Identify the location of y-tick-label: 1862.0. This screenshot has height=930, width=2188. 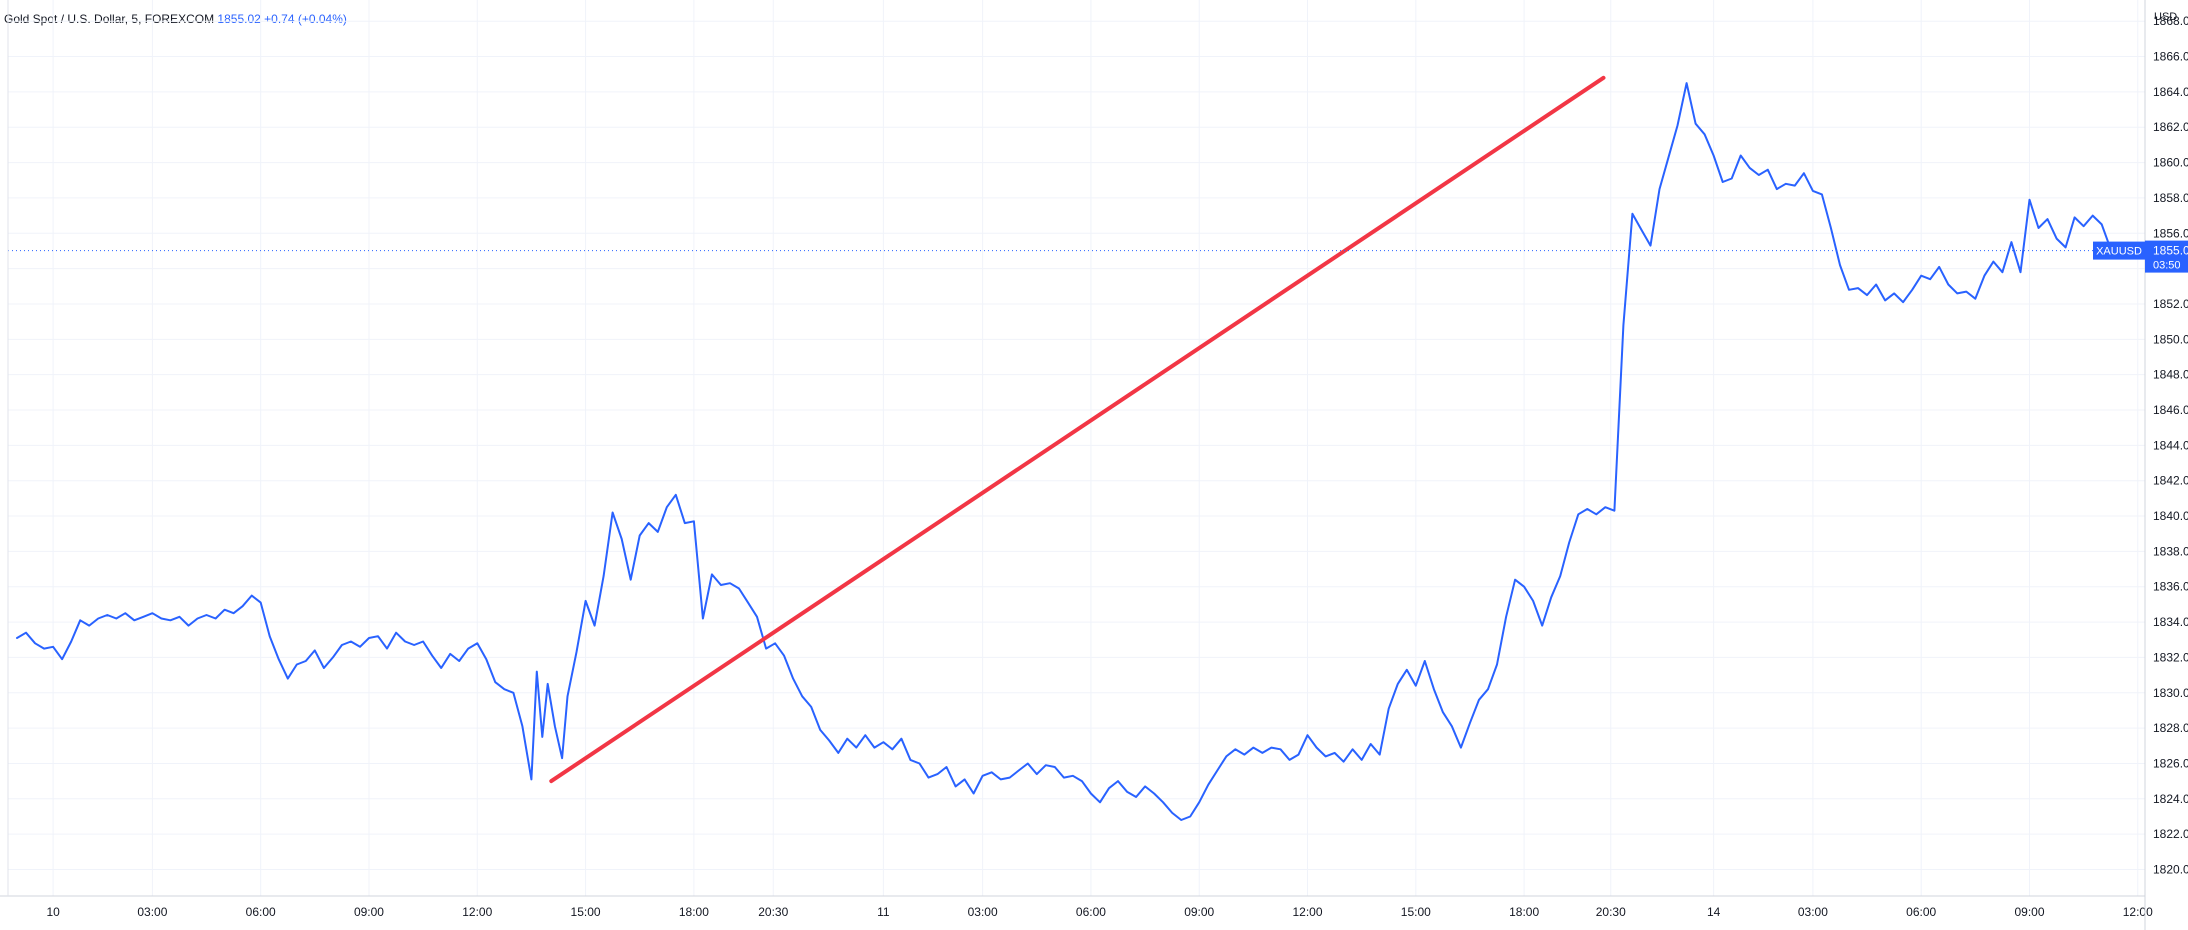
(2170, 127).